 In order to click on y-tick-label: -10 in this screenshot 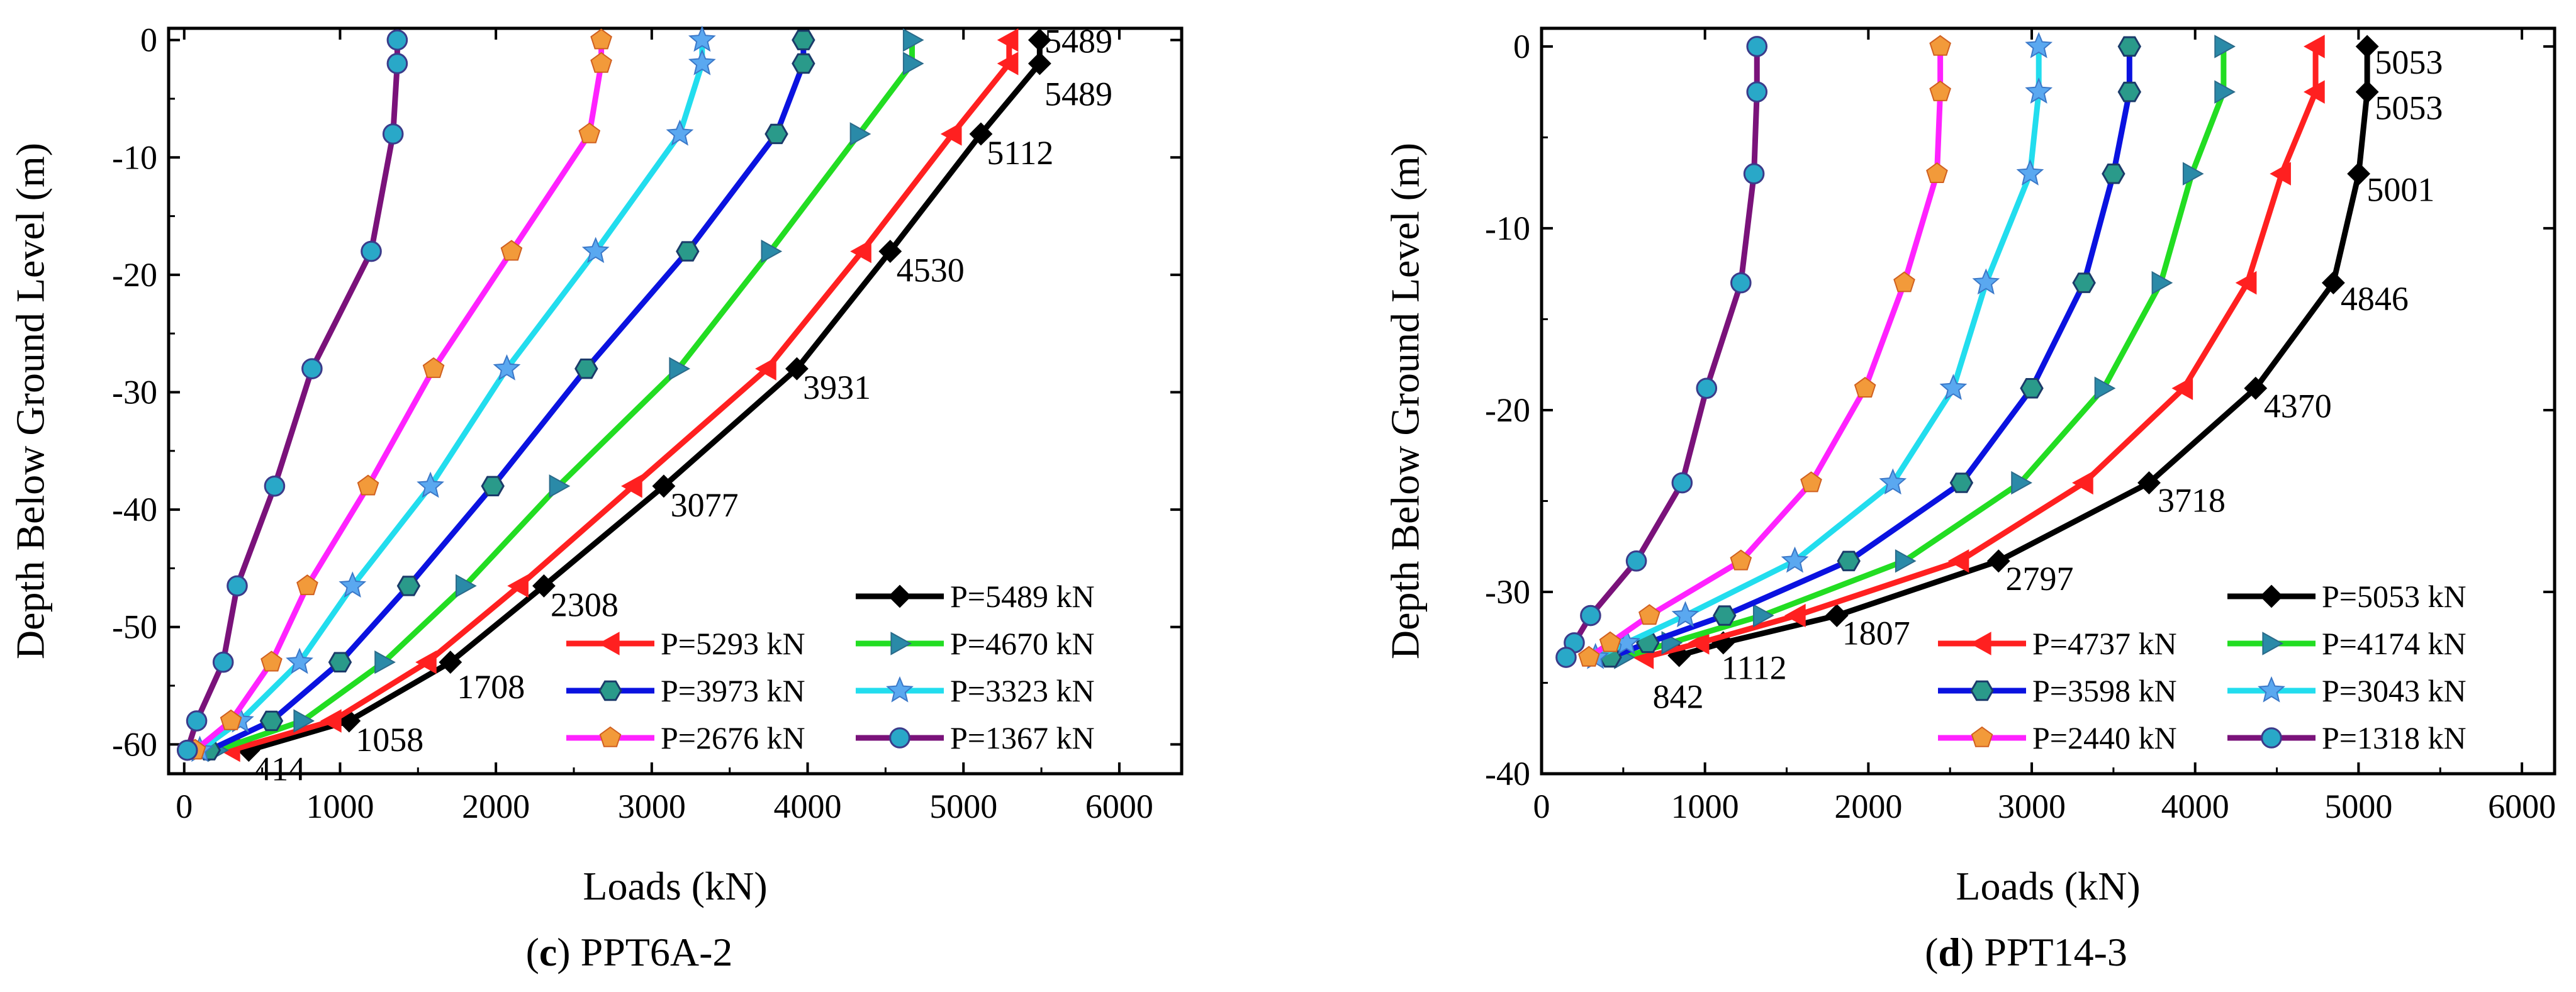, I will do `click(134, 157)`.